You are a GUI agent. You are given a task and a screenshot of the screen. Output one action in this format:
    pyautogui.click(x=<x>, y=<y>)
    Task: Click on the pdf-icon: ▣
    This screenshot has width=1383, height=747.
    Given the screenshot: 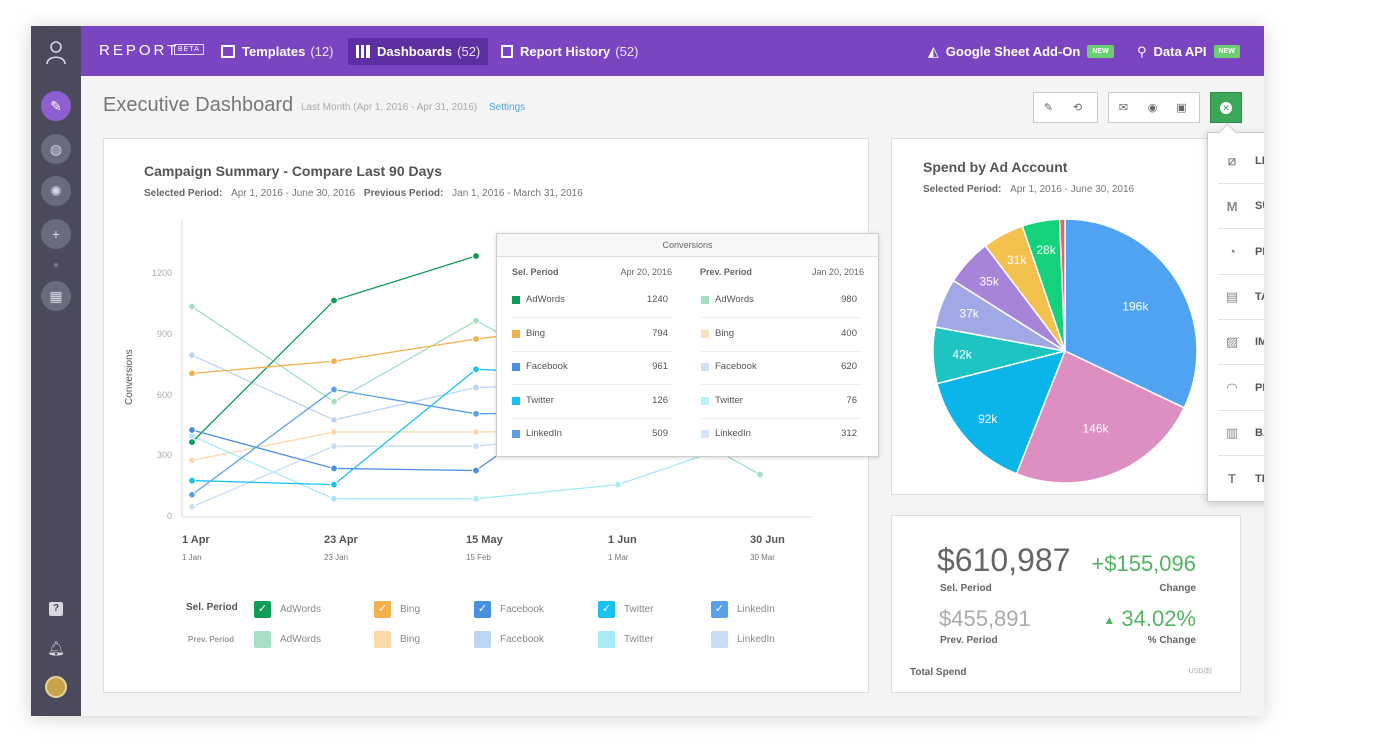 What is the action you would take?
    pyautogui.click(x=1181, y=108)
    